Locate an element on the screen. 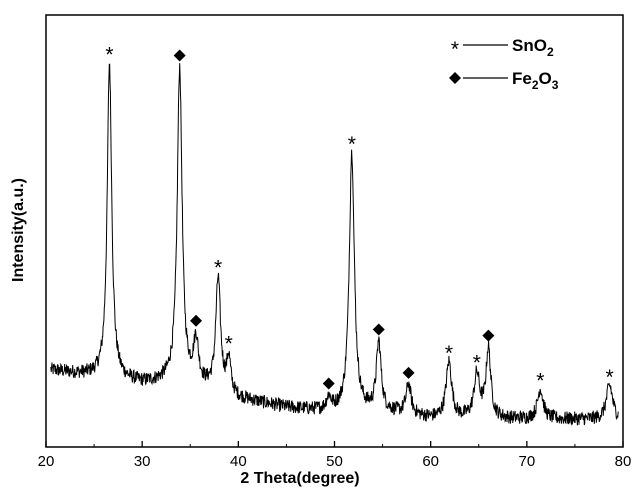 The height and width of the screenshot is (497, 641). x-tick-label-50: 50 is located at coordinates (334, 461).